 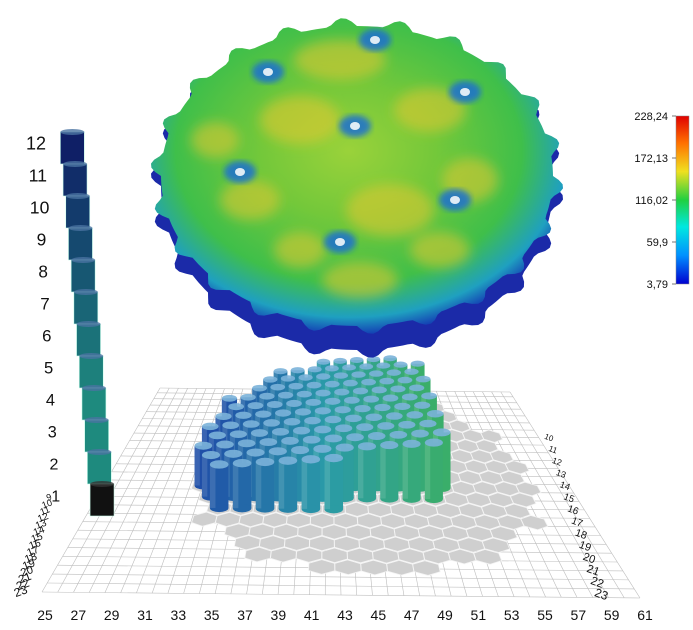 I want to click on colorbar-ramp, so click(x=682, y=200).